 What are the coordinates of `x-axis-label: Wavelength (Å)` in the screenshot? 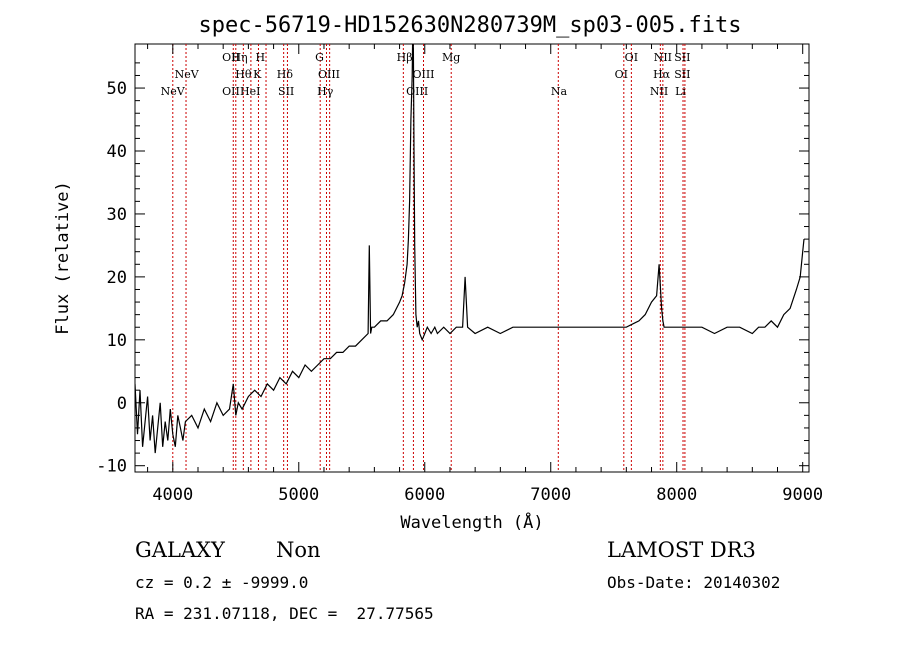 It's located at (471, 522).